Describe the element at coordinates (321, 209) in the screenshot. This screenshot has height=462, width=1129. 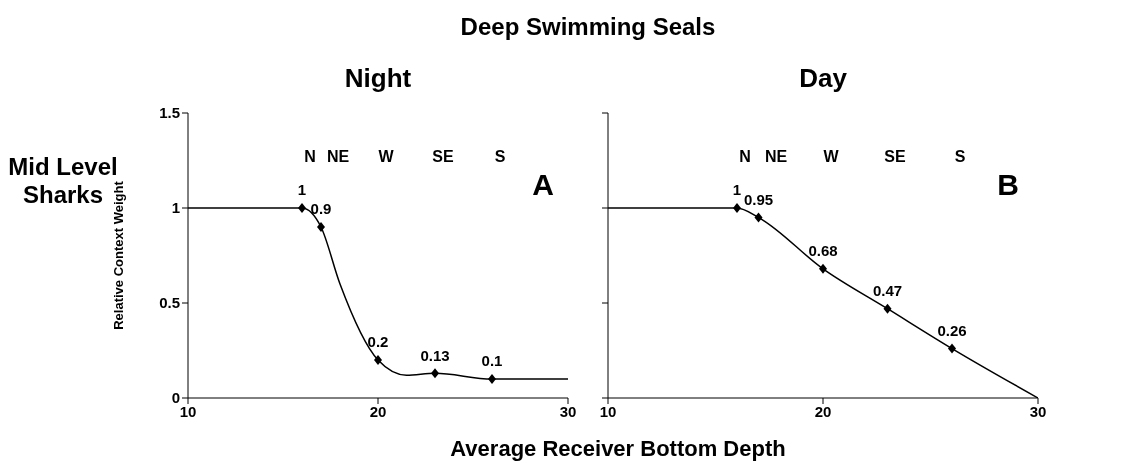
I see `data-label: 0.9` at that location.